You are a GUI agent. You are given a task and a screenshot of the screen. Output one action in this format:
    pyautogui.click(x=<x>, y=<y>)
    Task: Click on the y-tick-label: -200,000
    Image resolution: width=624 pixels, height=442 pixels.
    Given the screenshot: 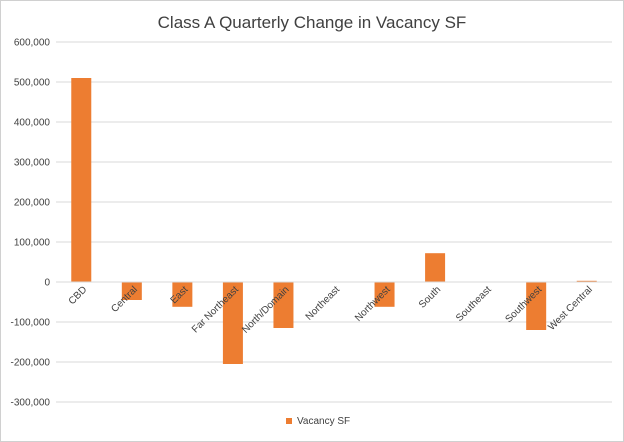 What is the action you would take?
    pyautogui.click(x=31, y=363)
    